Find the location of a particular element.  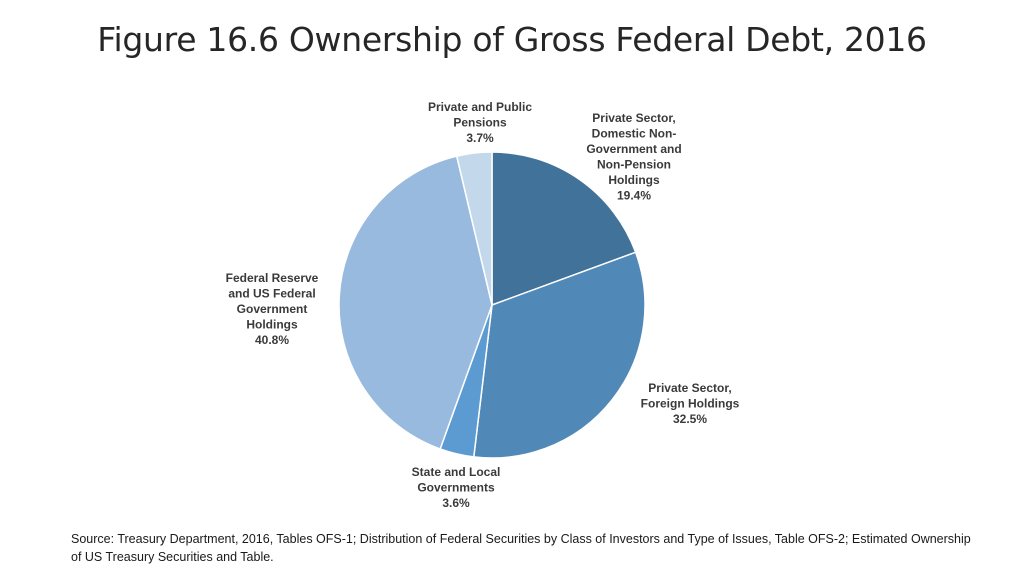

slice-label-line: Government is located at coordinates (272, 309).